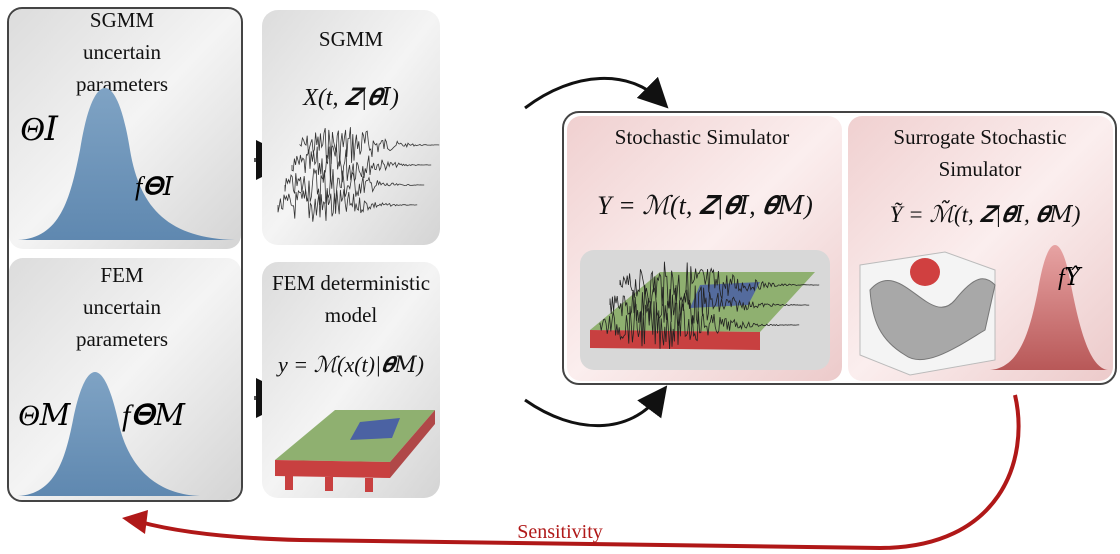  Describe the element at coordinates (705, 205) in the screenshot. I see `formula: Y = ℳ(t, 𝒁|𝜽𝐼, 𝜽𝑀)` at that location.